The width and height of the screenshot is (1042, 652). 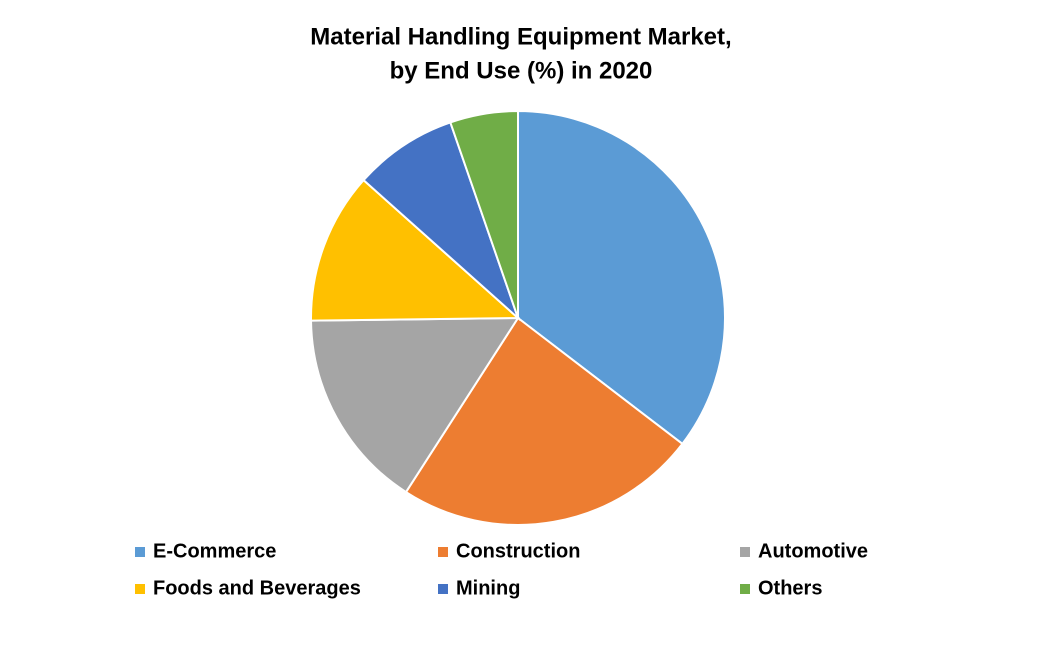 What do you see at coordinates (488, 588) in the screenshot?
I see `legend-label: Mining` at bounding box center [488, 588].